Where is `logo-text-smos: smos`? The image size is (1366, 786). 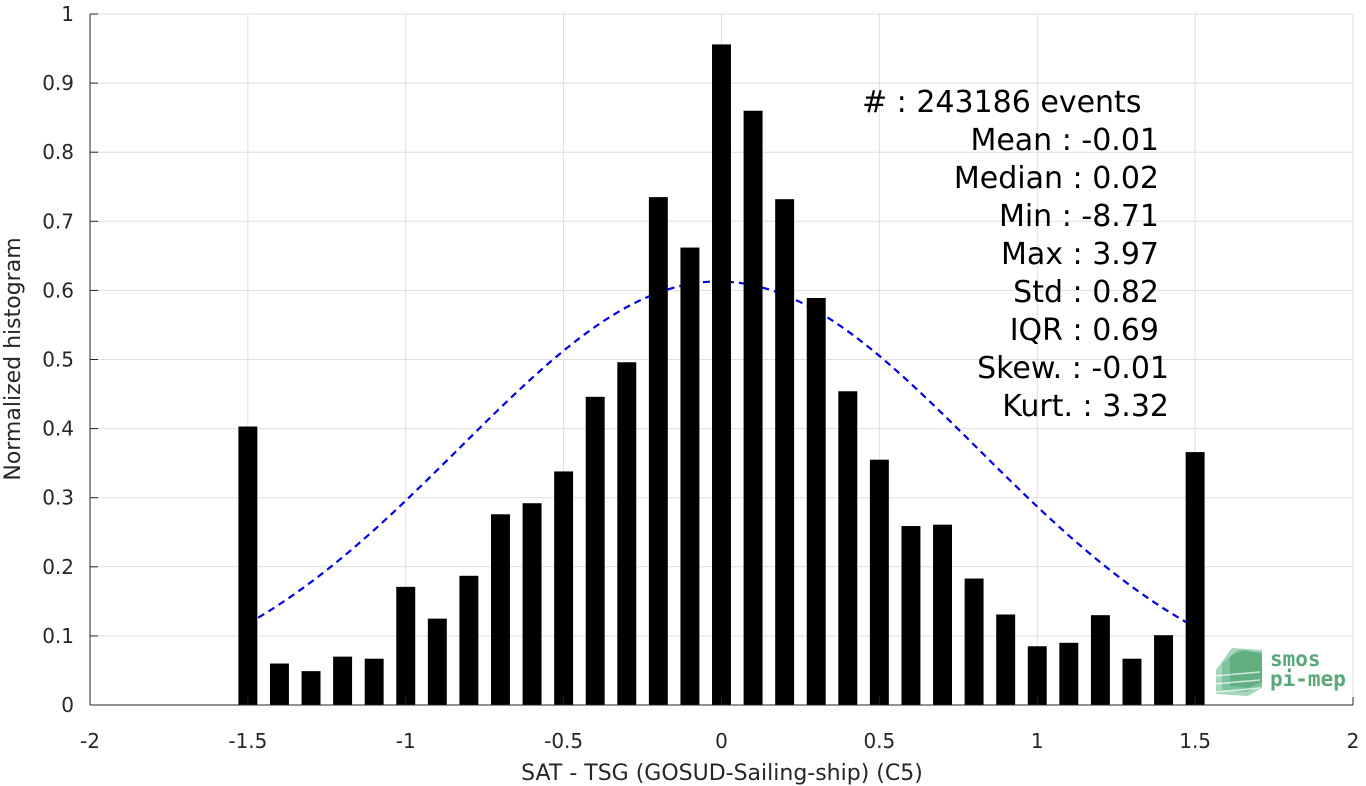
logo-text-smos: smos is located at coordinates (1295, 659).